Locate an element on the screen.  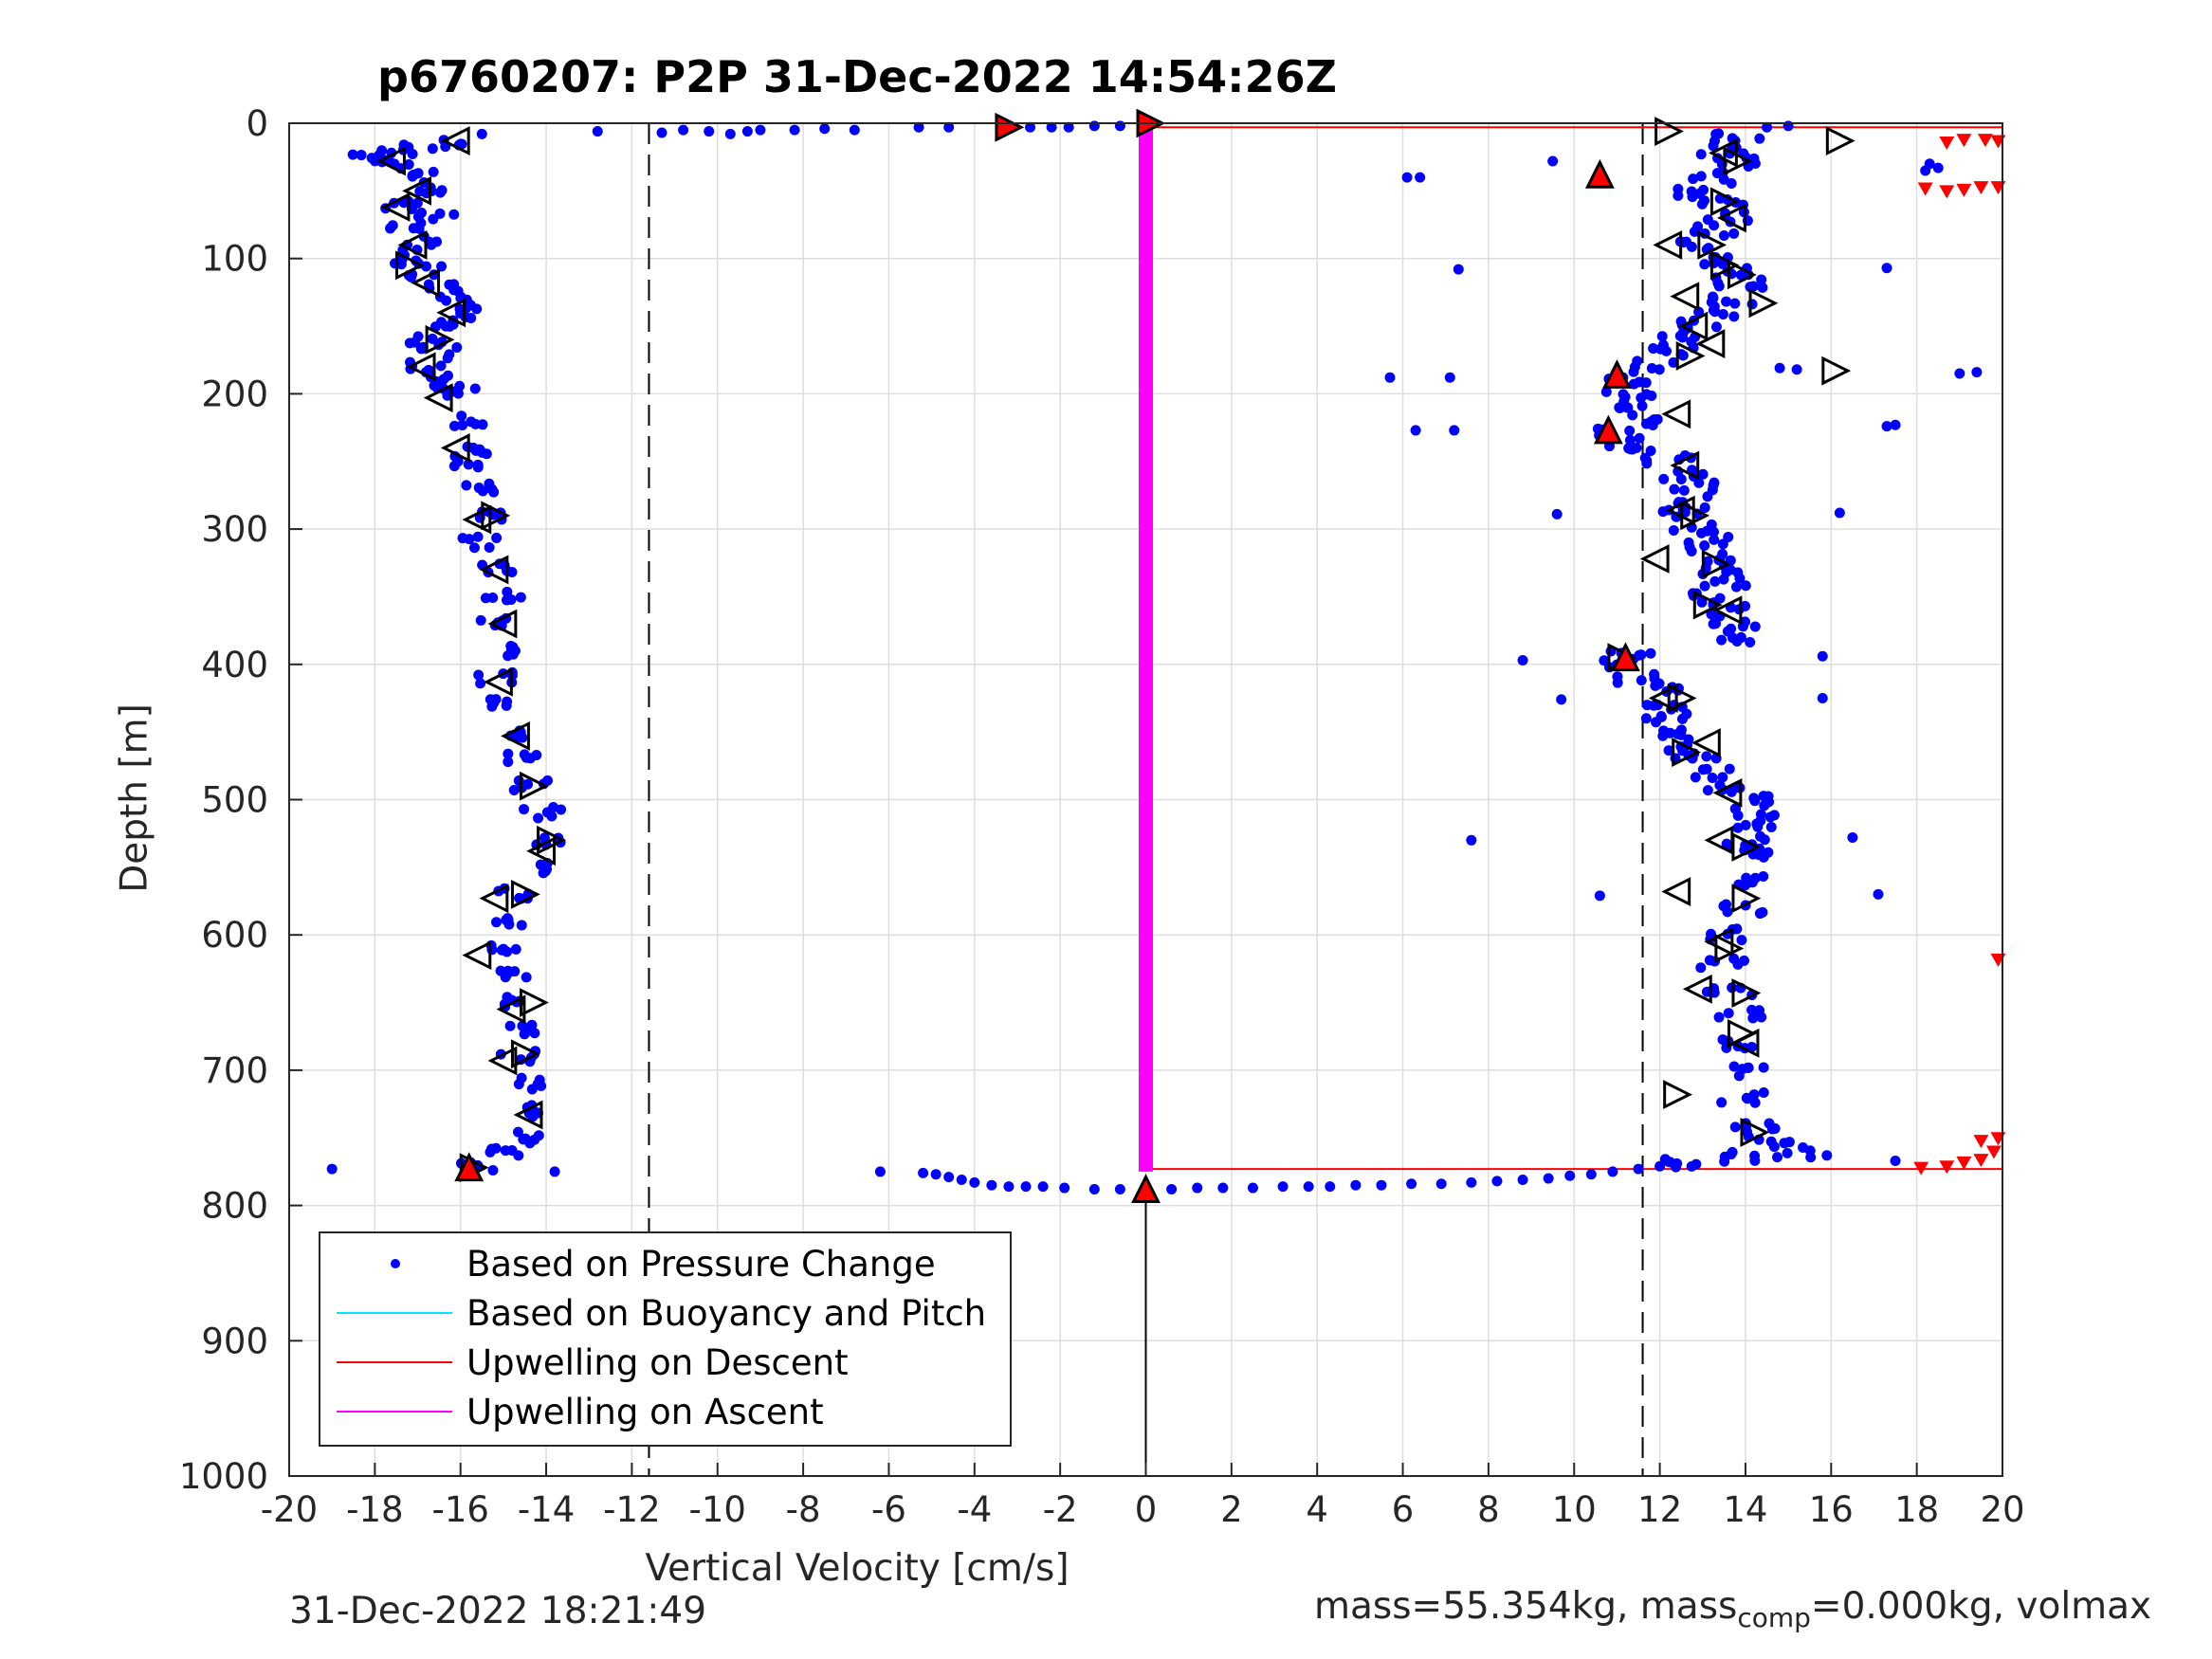
x-tick-label: 16 is located at coordinates (1831, 1509).